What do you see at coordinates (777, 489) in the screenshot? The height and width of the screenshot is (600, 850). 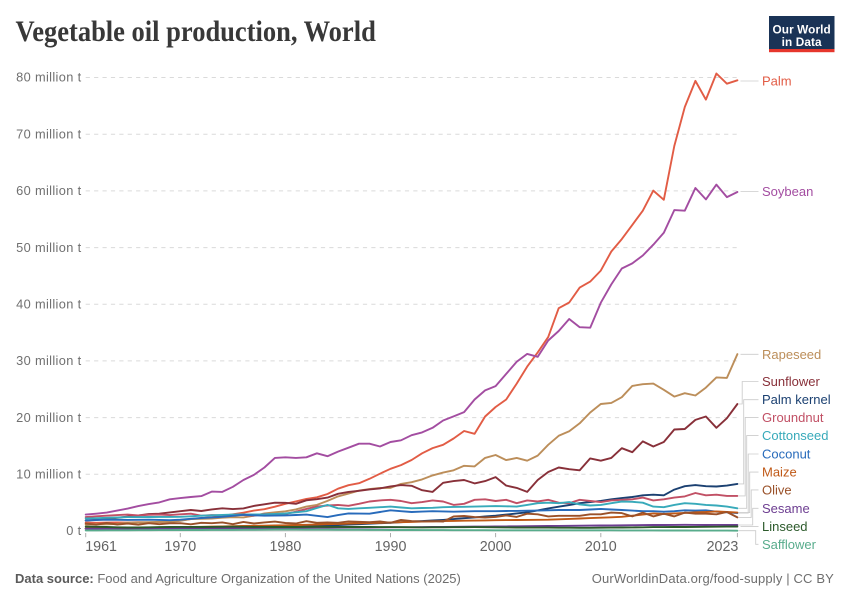 I see `svg-text: Olive` at bounding box center [777, 489].